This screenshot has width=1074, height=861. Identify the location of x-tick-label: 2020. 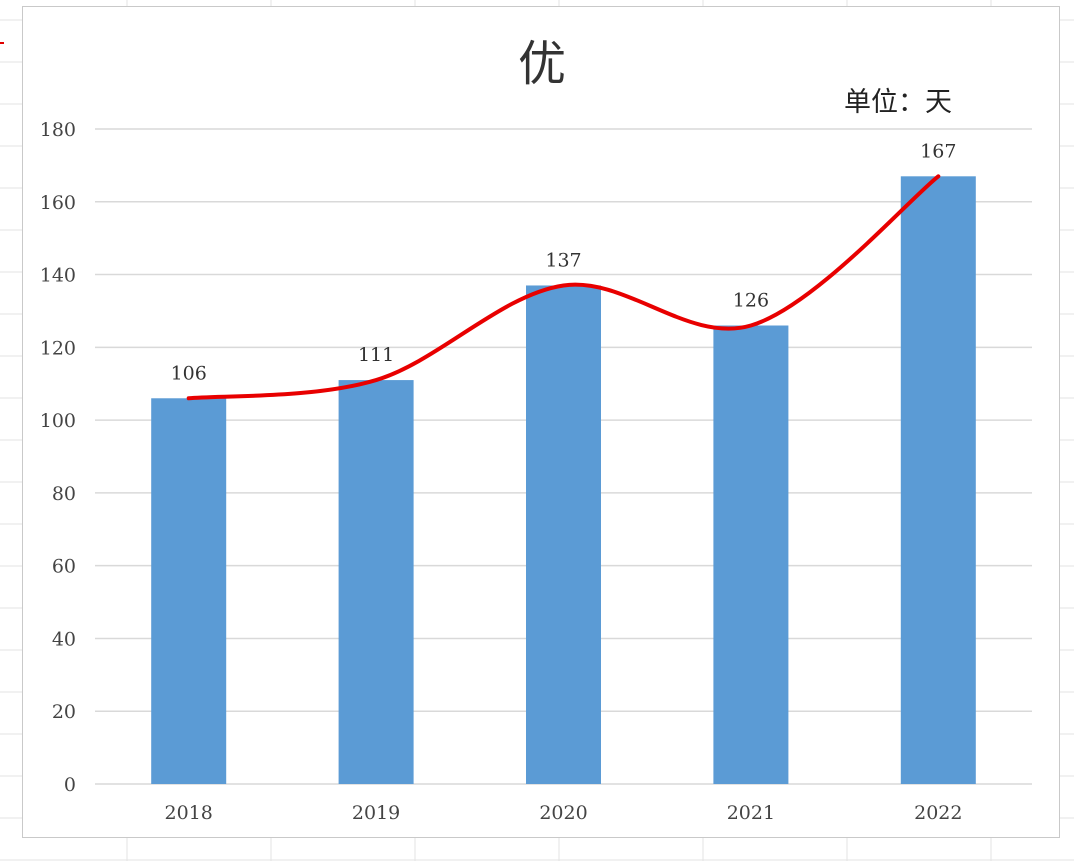
(563, 813).